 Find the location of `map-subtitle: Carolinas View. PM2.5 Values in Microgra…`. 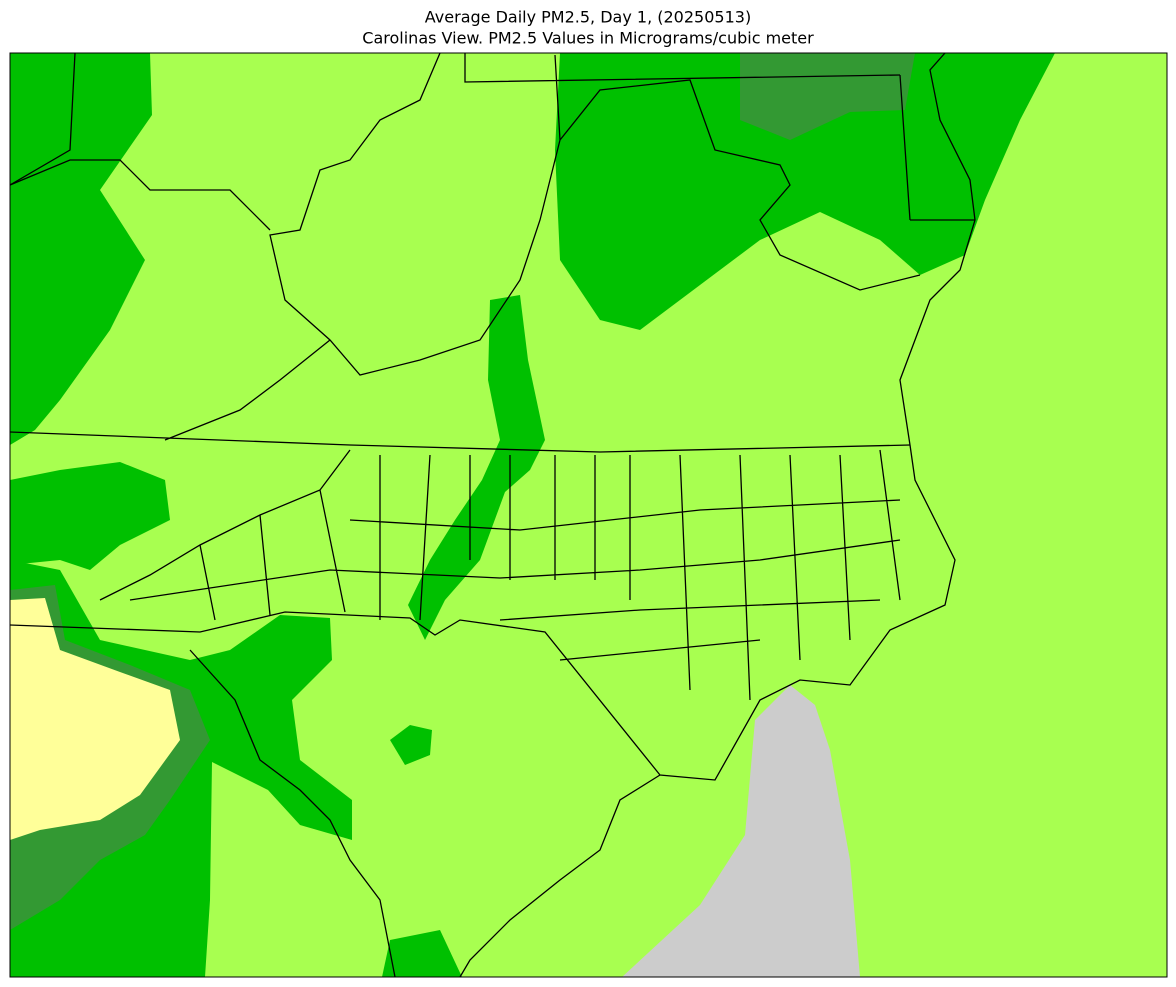

map-subtitle: Carolinas View. PM2.5 Values in Microgra… is located at coordinates (588, 38).